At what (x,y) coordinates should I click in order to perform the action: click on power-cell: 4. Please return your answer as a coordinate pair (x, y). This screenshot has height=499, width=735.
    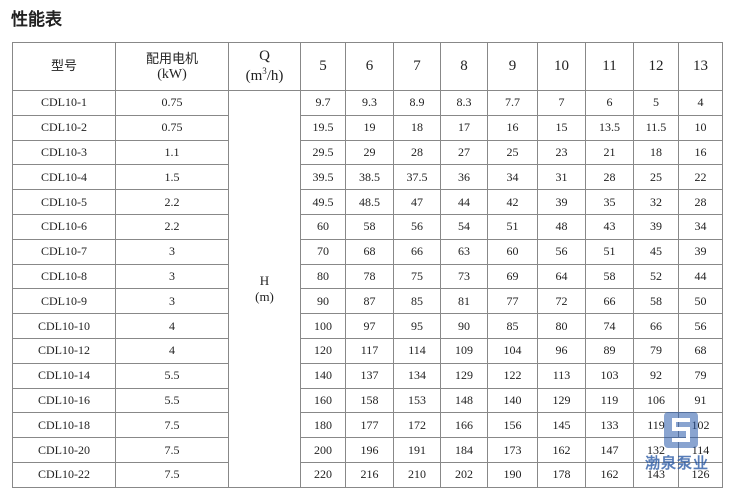
    Looking at the image, I should click on (172, 326).